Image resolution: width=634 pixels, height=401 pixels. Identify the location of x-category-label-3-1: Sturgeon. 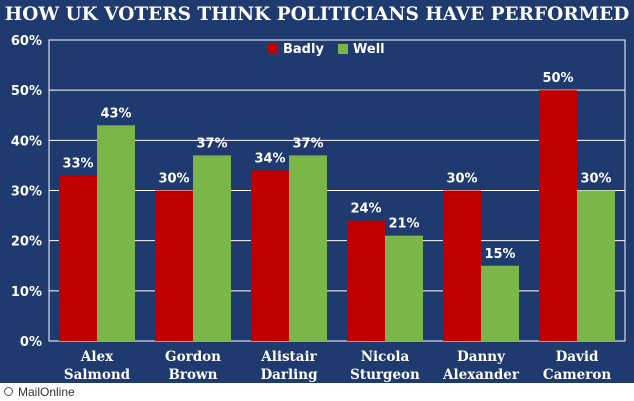
(385, 375).